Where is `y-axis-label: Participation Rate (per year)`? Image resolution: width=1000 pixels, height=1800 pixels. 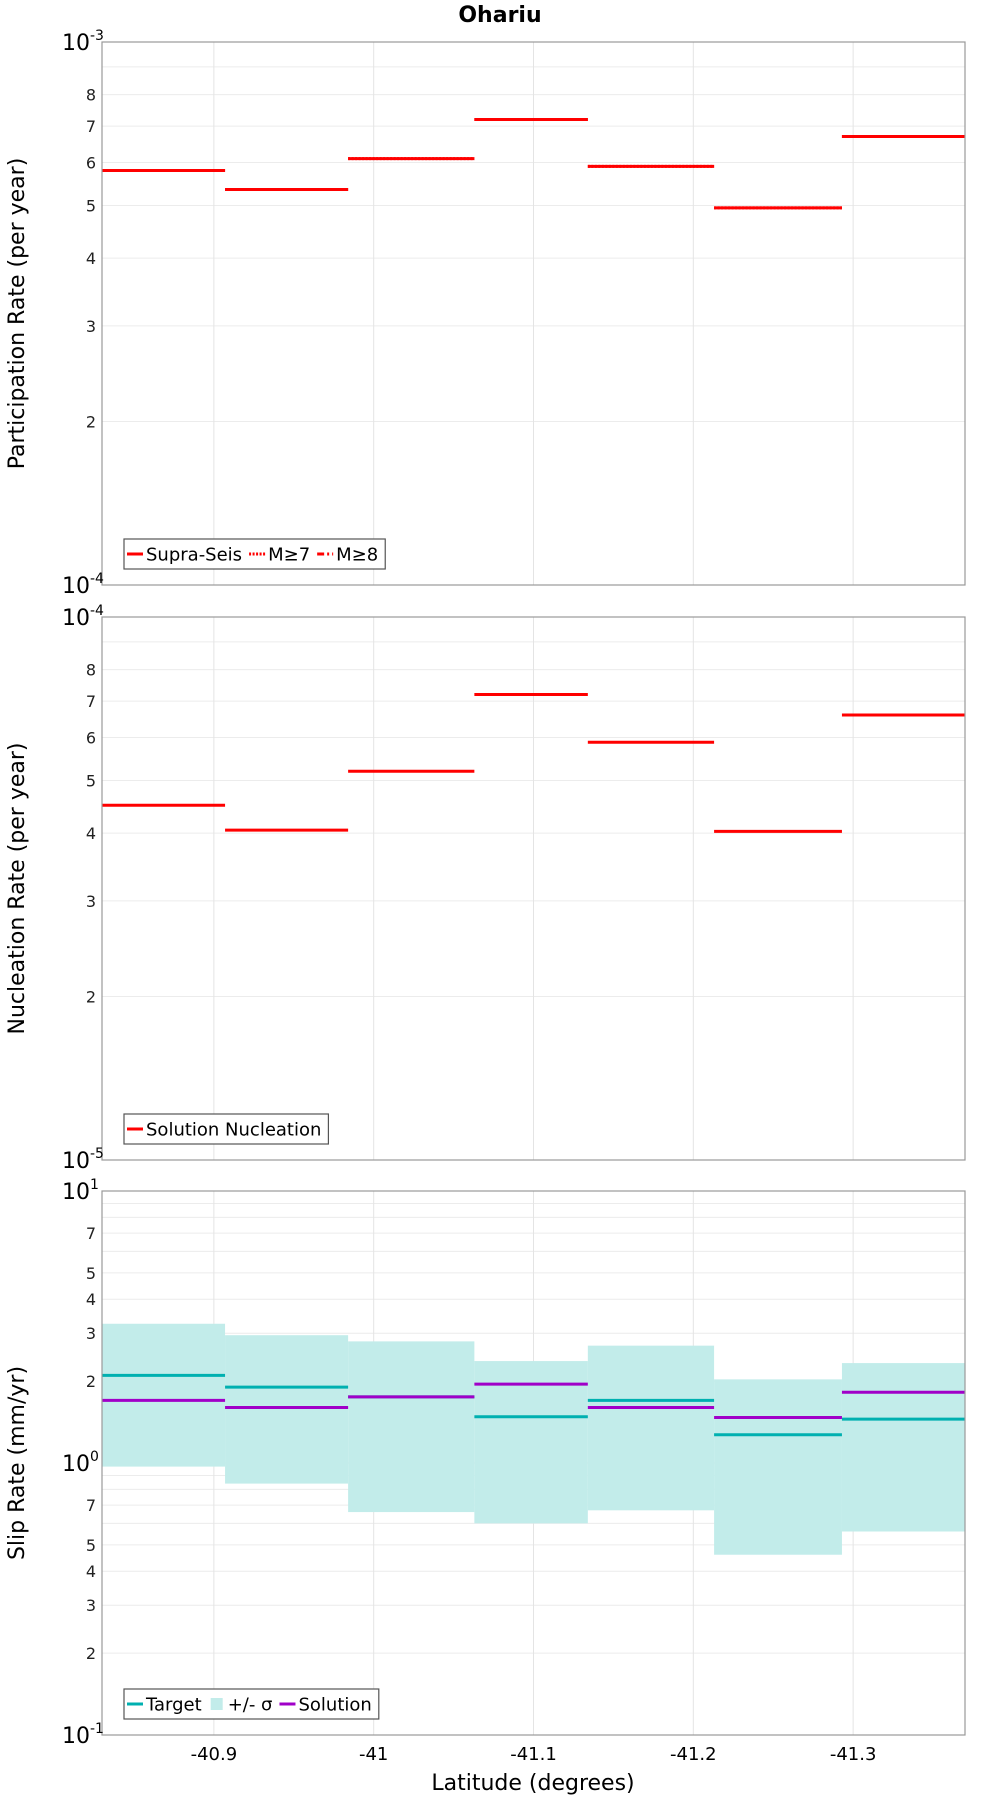 y-axis-label: Participation Rate (per year) is located at coordinates (17, 314).